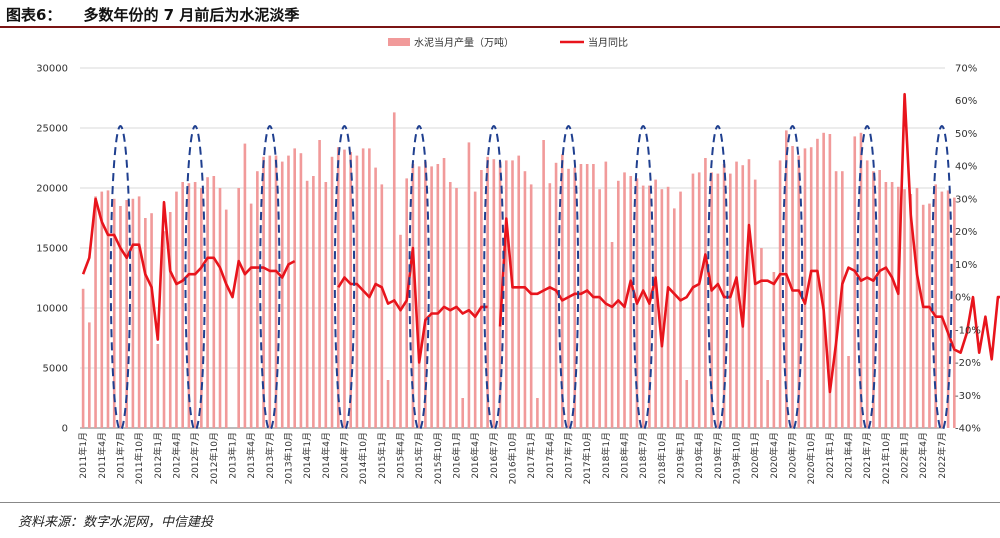 This screenshot has height=538, width=1000. I want to click on left-tick-label: 10000, so click(52, 309).